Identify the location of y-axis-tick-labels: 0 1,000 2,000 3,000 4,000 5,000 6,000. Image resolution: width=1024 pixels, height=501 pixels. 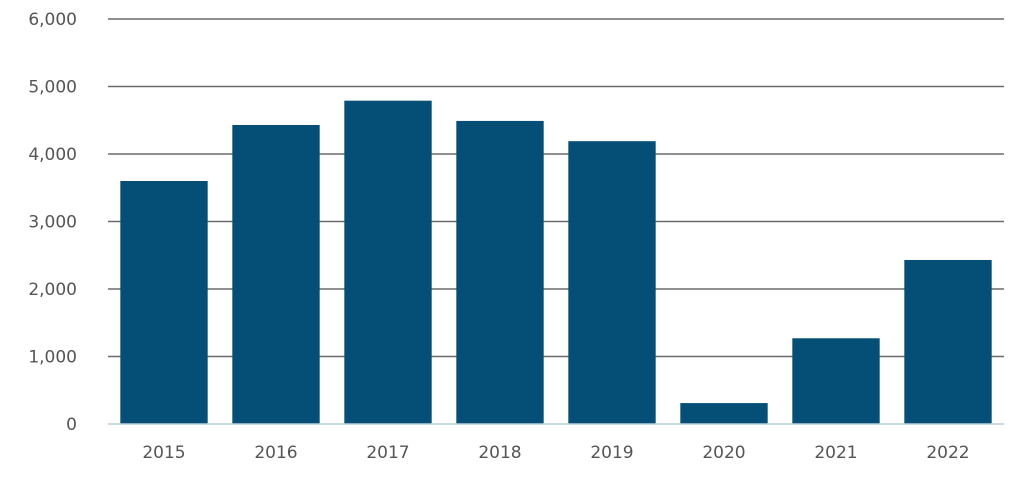
(52, 222).